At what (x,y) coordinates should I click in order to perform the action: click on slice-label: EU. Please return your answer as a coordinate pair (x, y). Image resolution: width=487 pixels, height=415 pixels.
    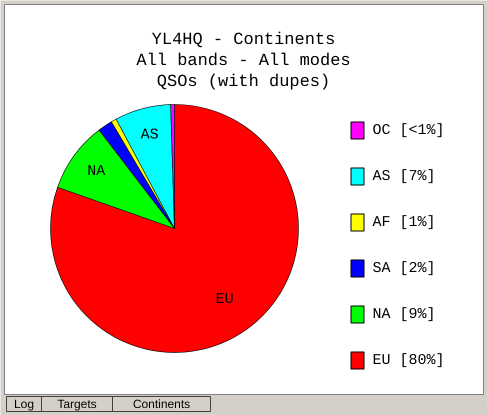
    Looking at the image, I should click on (225, 299).